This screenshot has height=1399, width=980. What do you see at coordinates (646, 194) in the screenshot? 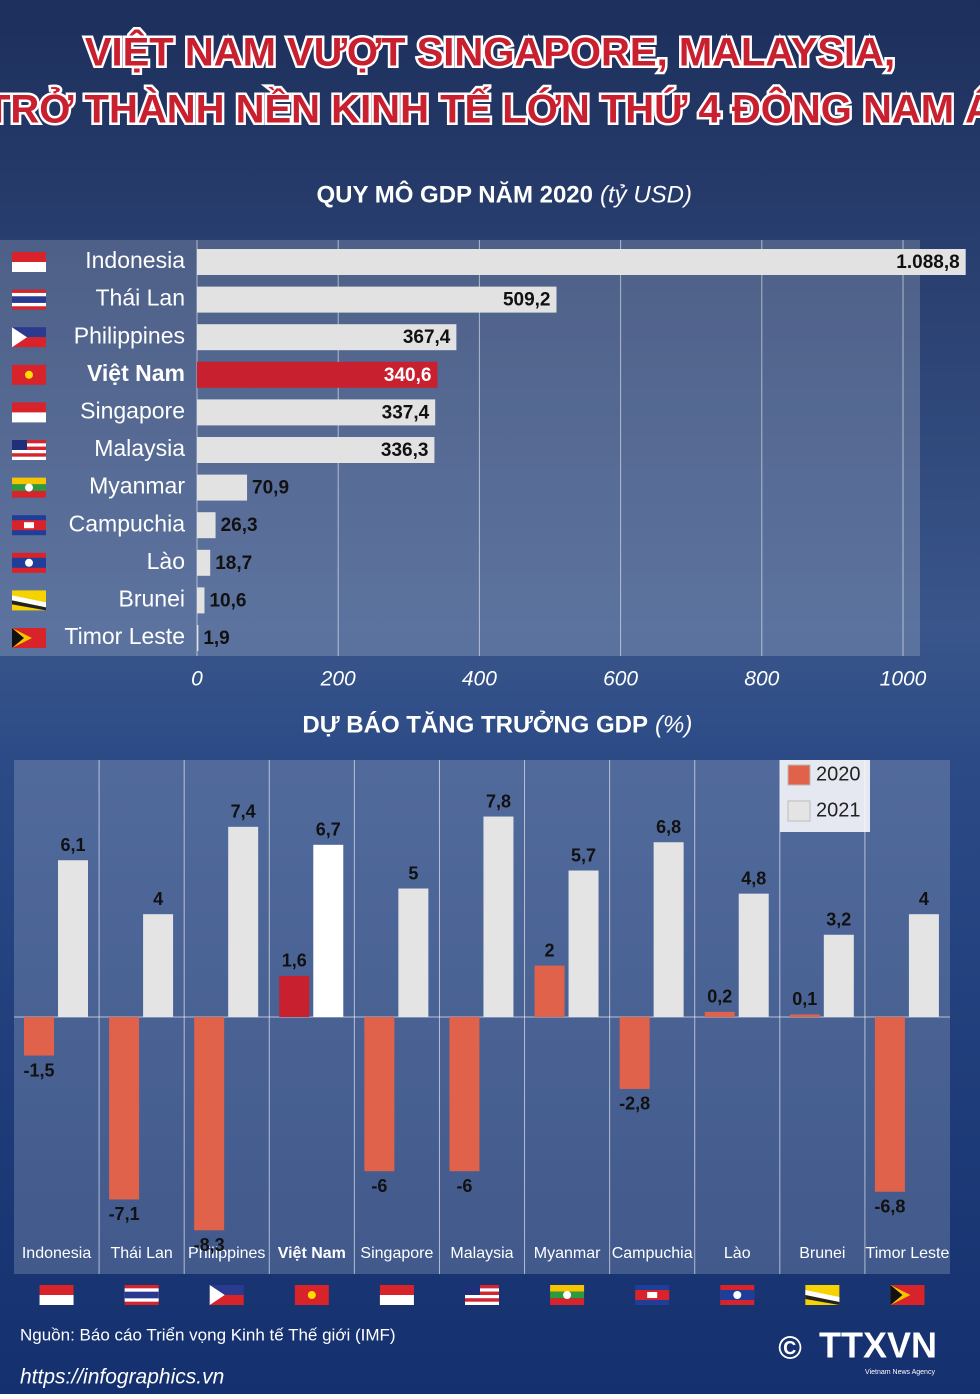
I see `chart-unit: (tỷ USD)` at bounding box center [646, 194].